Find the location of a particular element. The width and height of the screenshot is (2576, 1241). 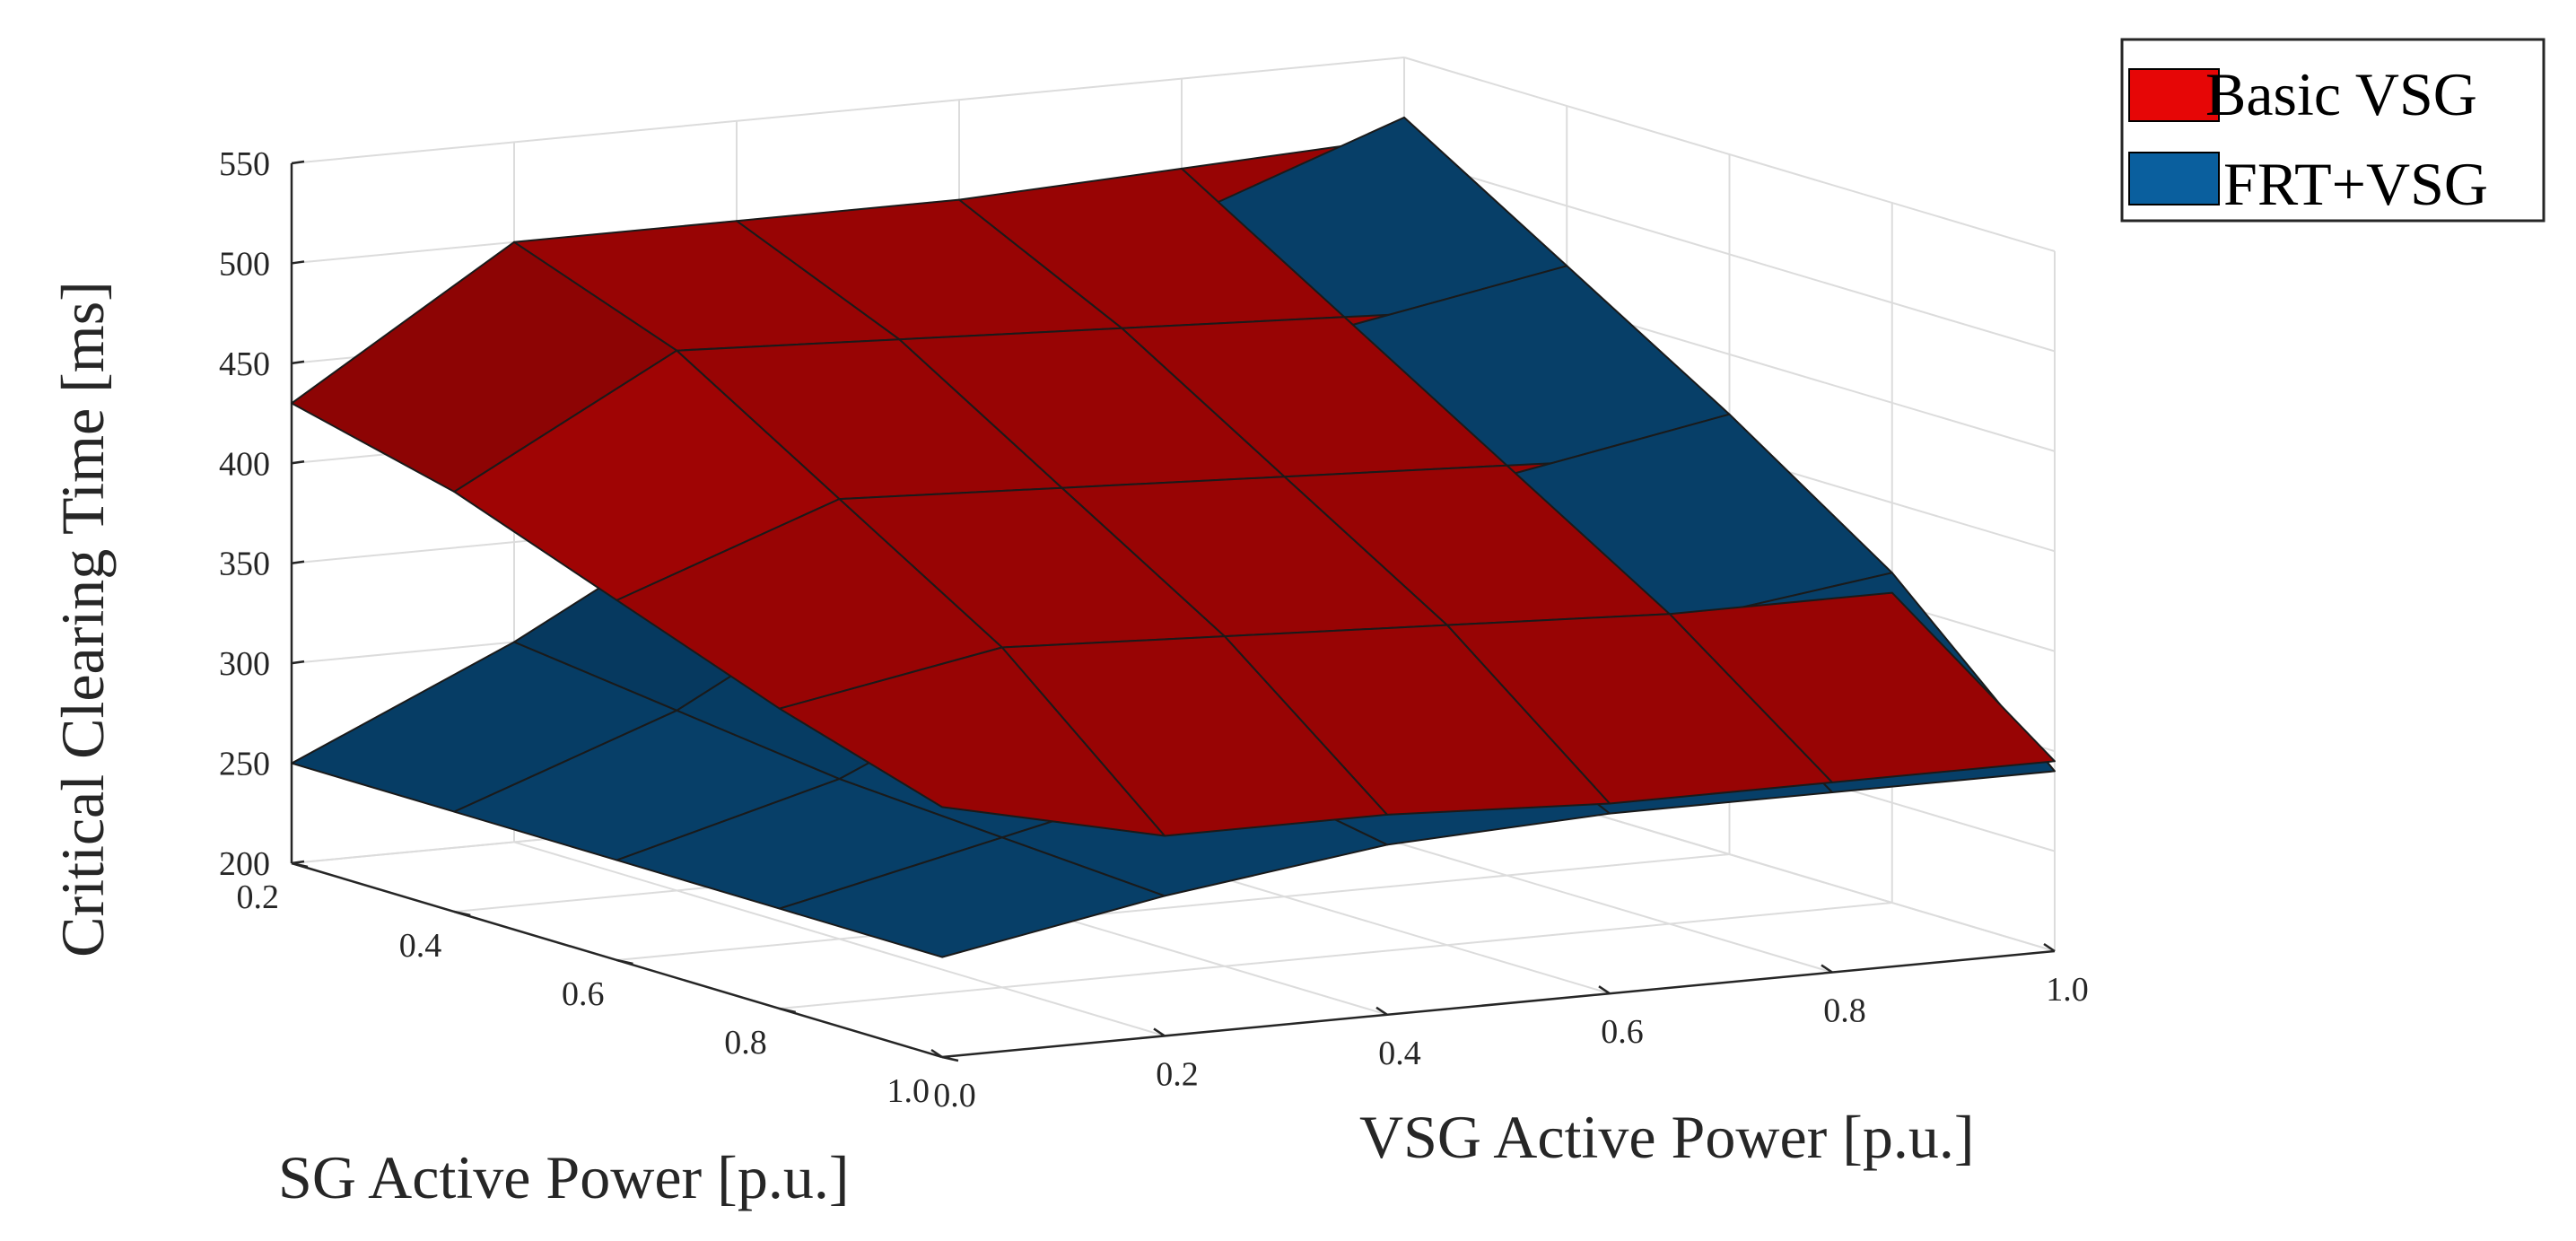

x-tick-label: 0.0 is located at coordinates (955, 1095).